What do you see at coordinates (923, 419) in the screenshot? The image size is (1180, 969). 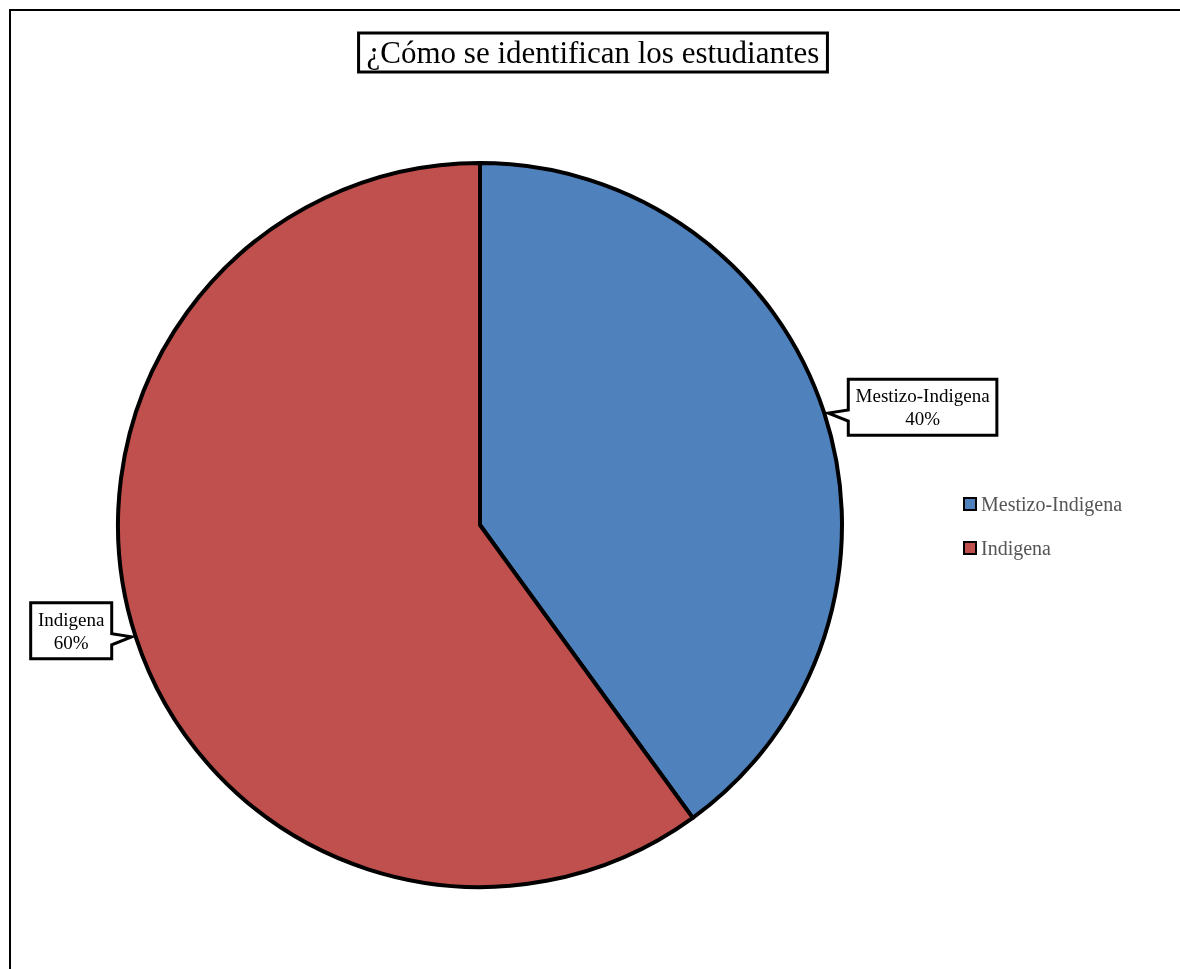 I see `data-label: 40%` at bounding box center [923, 419].